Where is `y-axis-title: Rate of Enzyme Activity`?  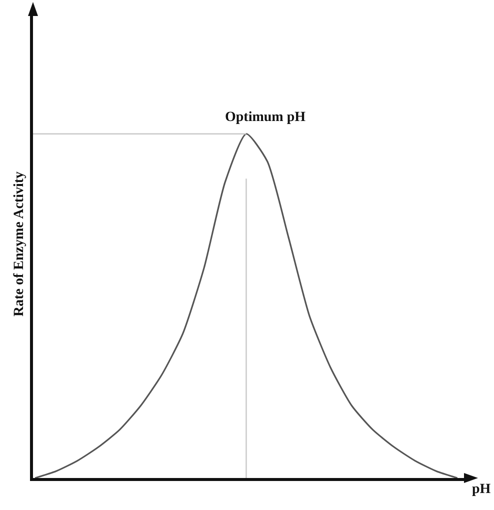 y-axis-title: Rate of Enzyme Activity is located at coordinates (19, 244).